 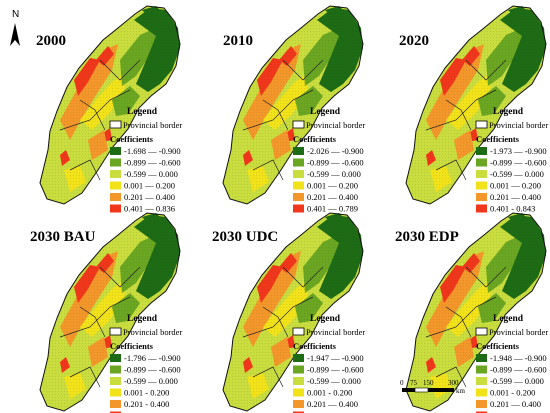 What do you see at coordinates (414, 41) in the screenshot?
I see `panel-title: 2020` at bounding box center [414, 41].